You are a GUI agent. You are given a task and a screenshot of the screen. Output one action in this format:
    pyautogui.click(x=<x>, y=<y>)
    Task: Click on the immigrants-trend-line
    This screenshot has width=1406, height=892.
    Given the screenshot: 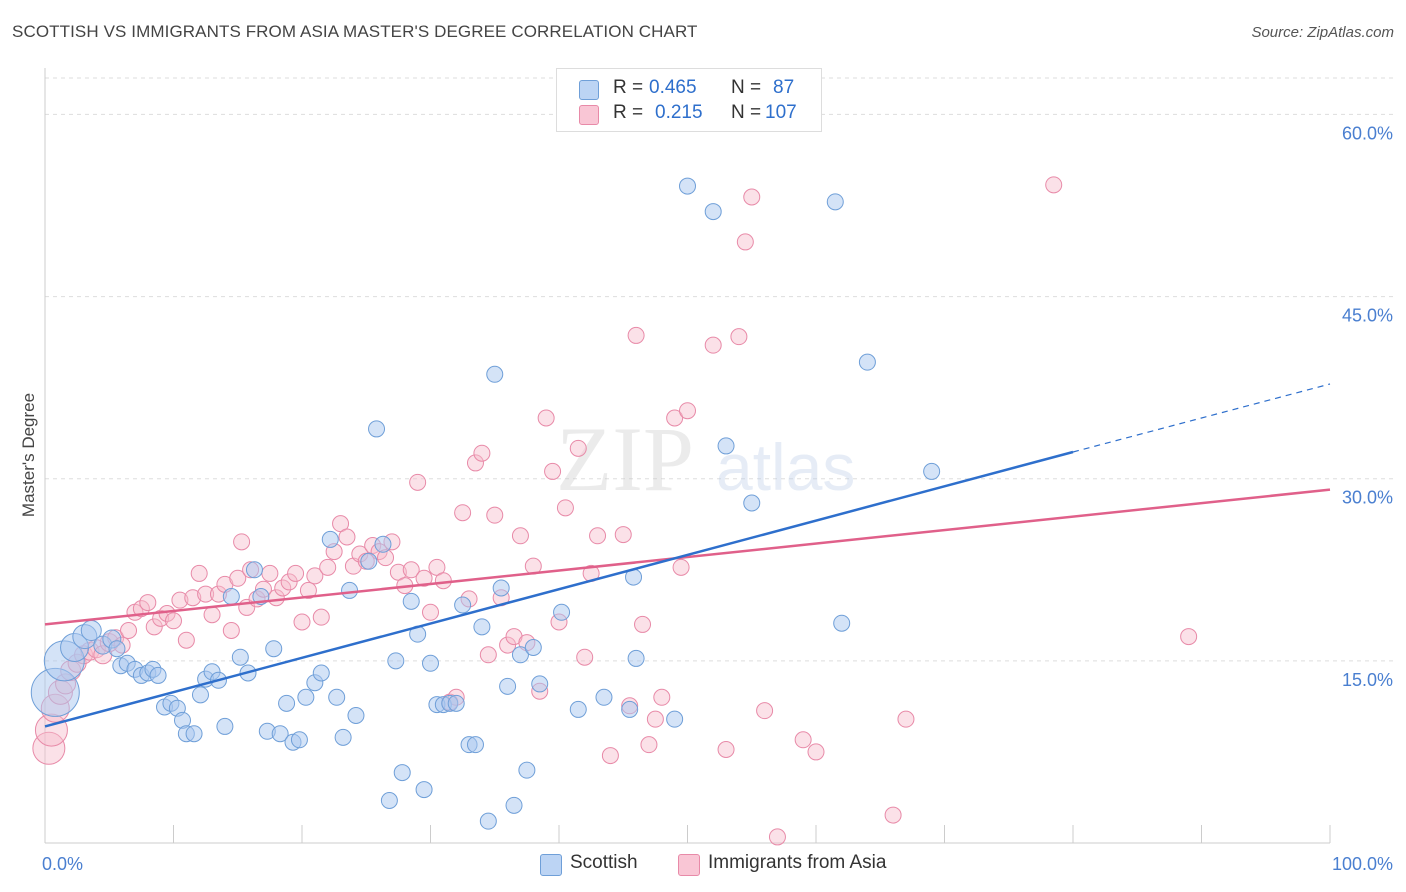 What is the action you would take?
    pyautogui.click(x=687, y=557)
    